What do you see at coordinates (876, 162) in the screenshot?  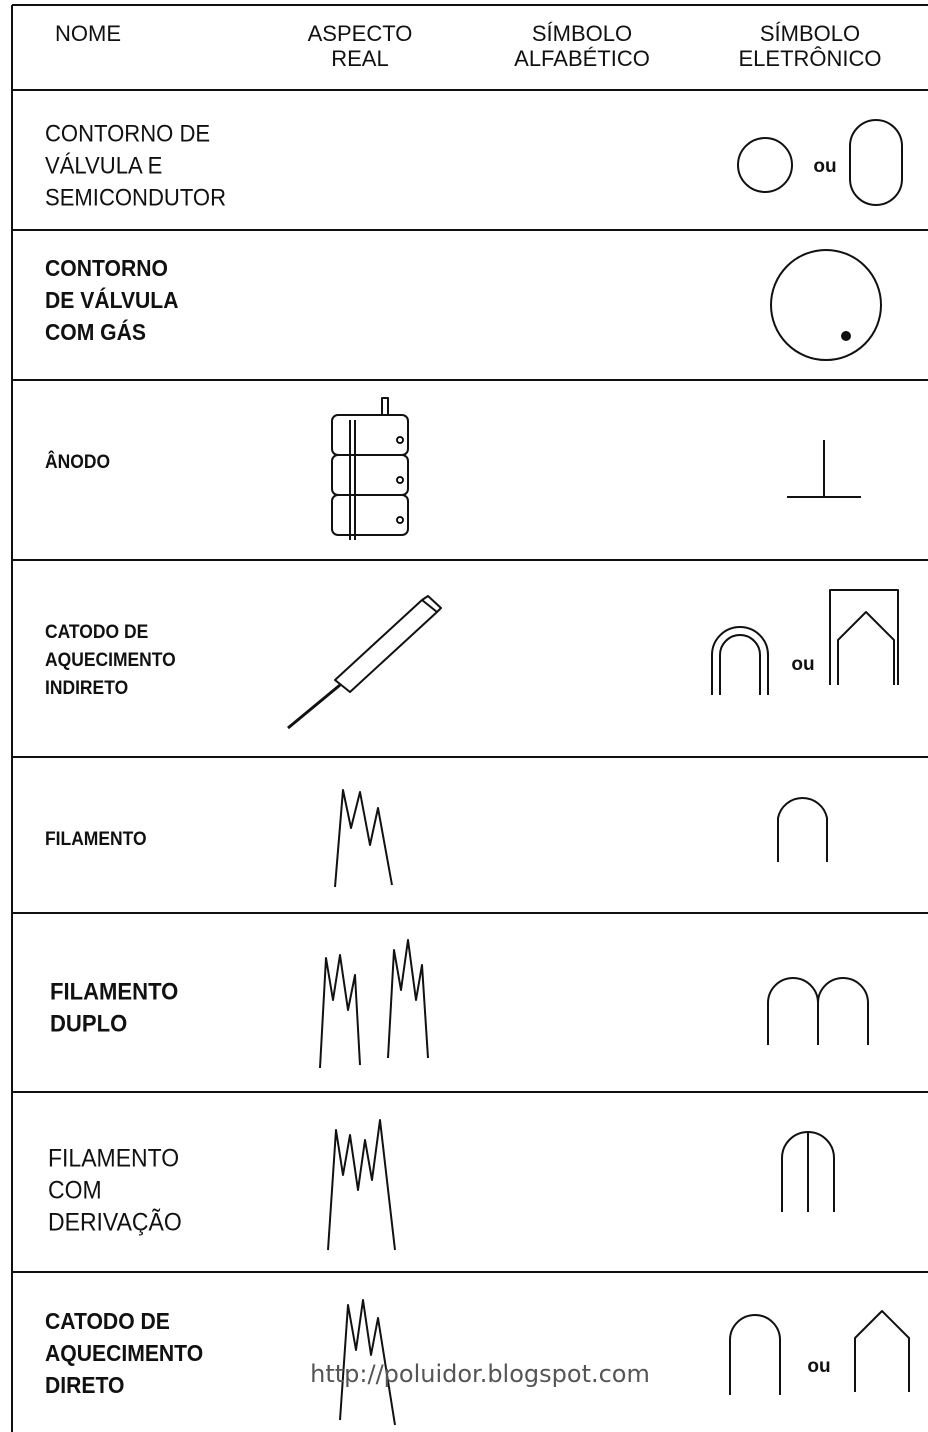 I see `outline-oval` at bounding box center [876, 162].